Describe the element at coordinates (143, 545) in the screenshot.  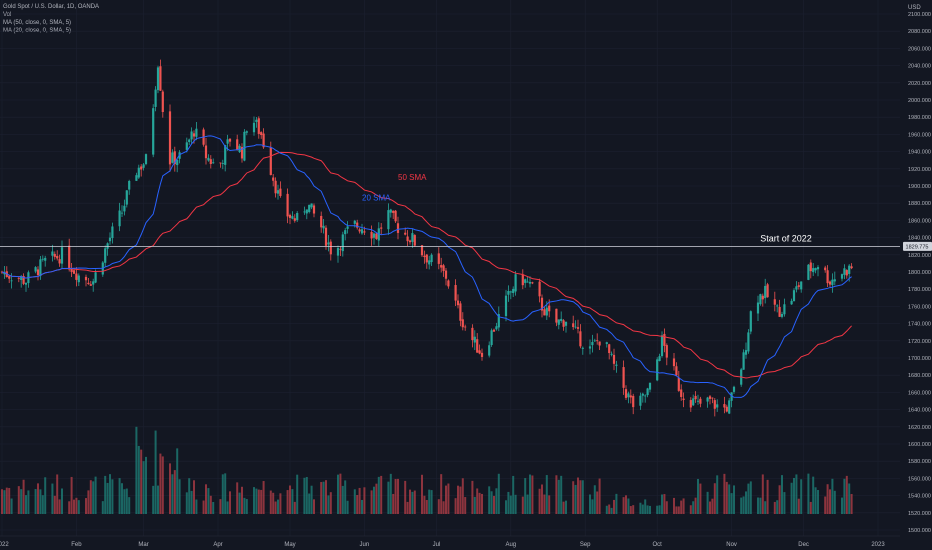
I see `time-tick-label: Mar` at that location.